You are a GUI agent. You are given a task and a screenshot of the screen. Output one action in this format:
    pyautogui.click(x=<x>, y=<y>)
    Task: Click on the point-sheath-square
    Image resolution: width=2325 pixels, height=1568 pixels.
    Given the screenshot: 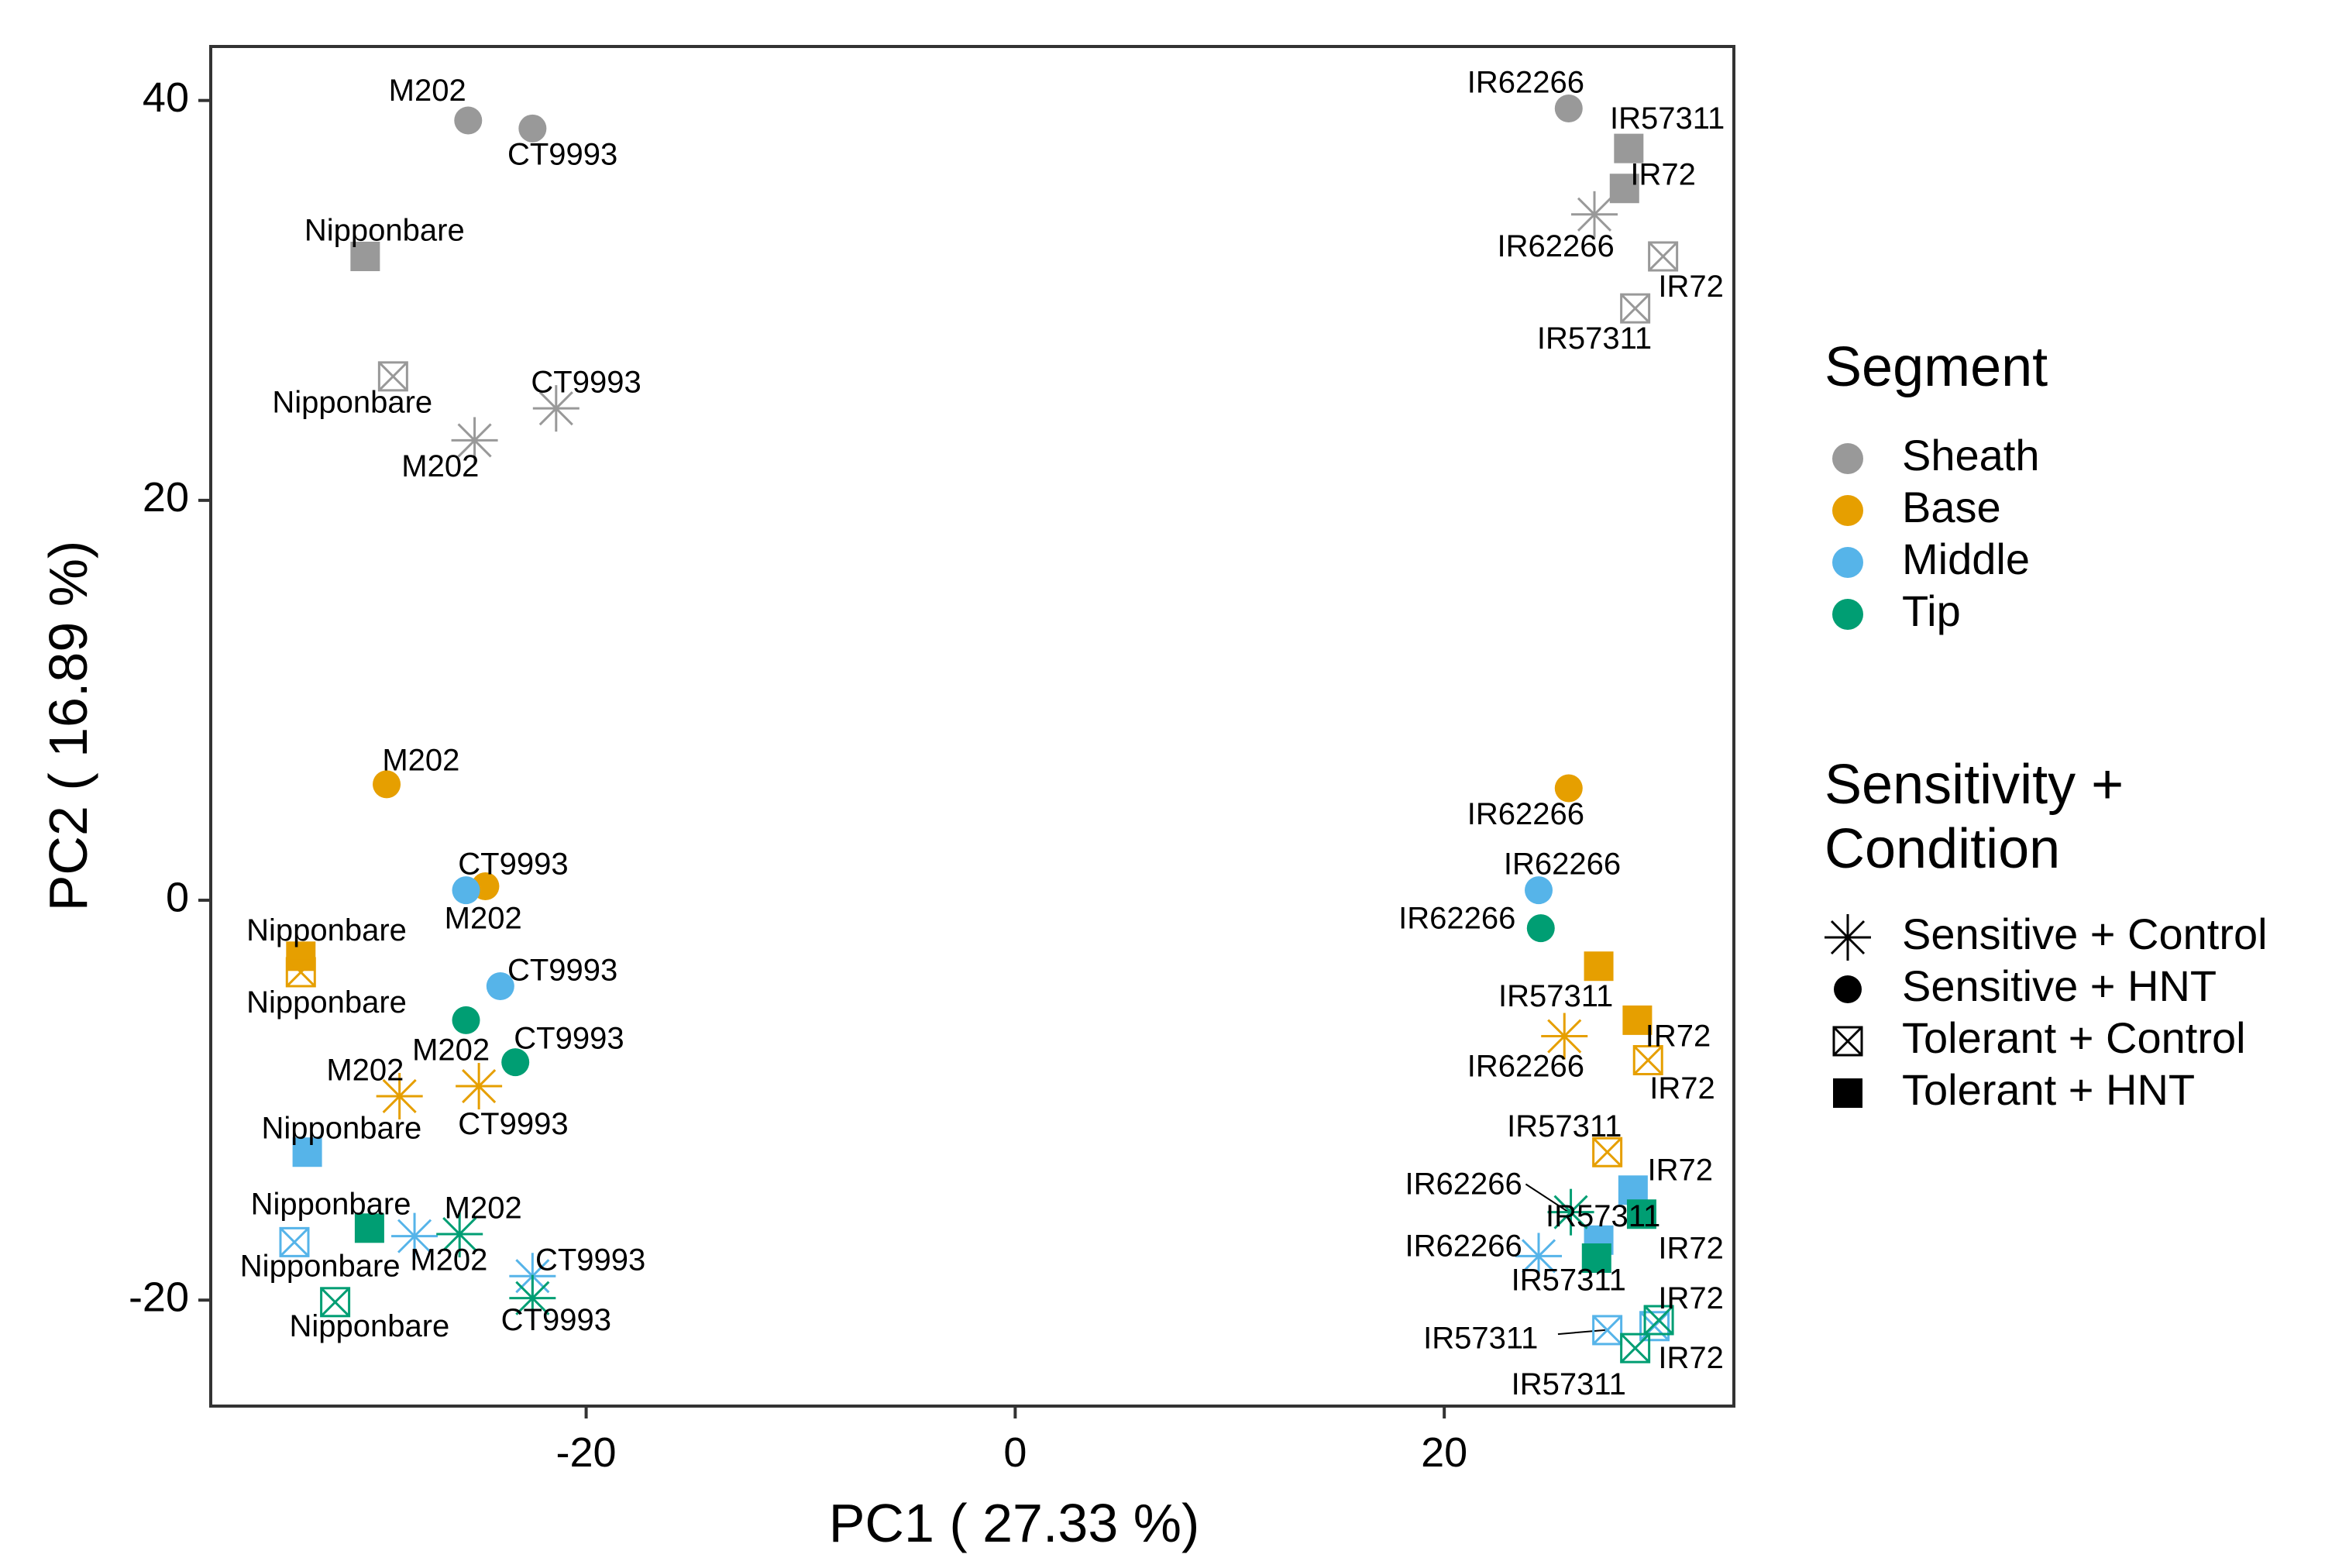 What is the action you would take?
    pyautogui.click(x=1624, y=189)
    